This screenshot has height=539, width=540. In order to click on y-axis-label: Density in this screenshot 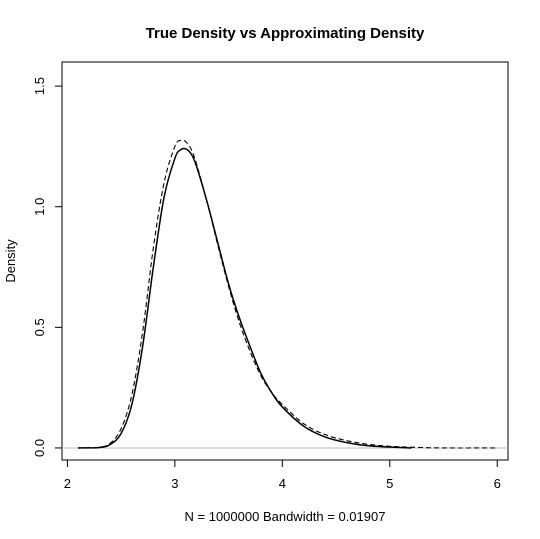, I will do `click(10, 261)`.